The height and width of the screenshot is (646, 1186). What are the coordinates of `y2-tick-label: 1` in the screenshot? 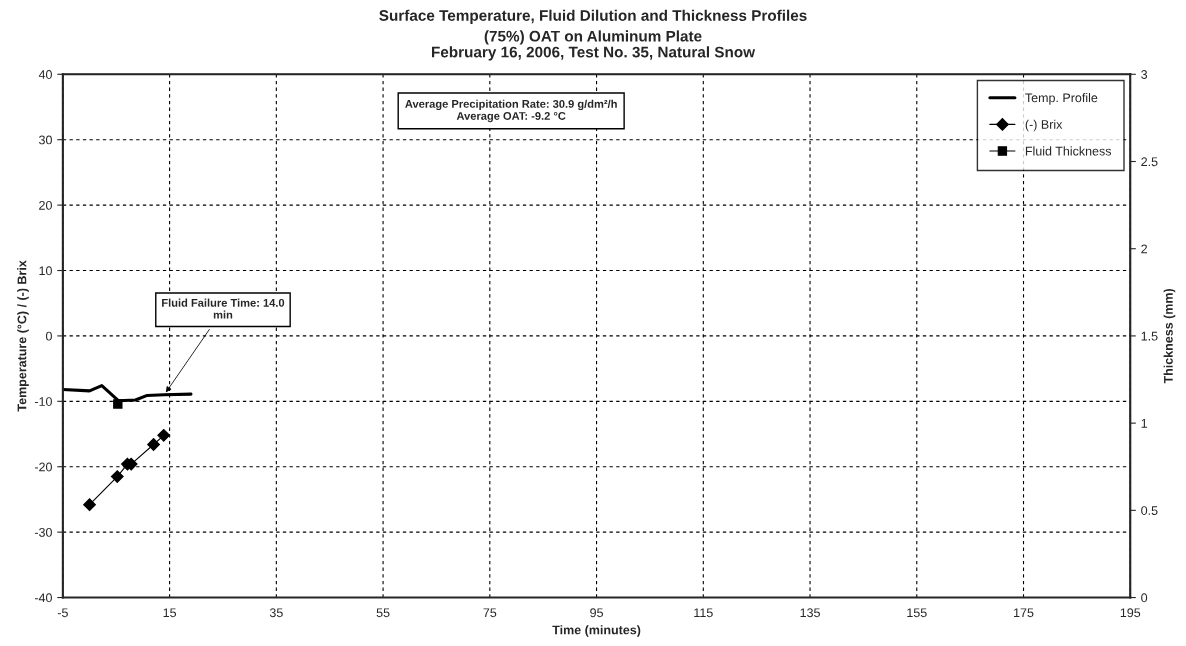 It's located at (1144, 423).